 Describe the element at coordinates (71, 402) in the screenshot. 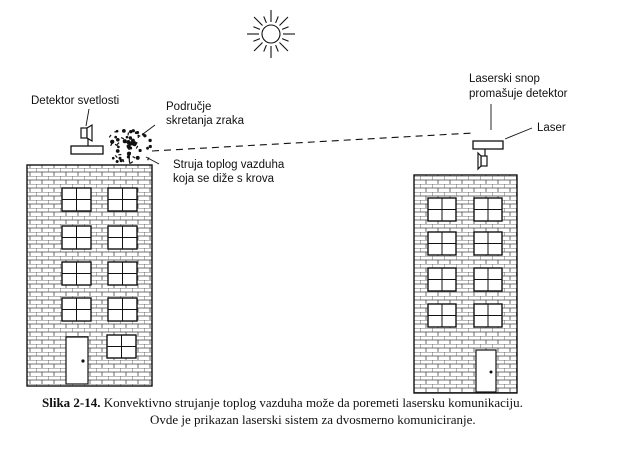

I see `figure-label: Slika 2-14.` at that location.